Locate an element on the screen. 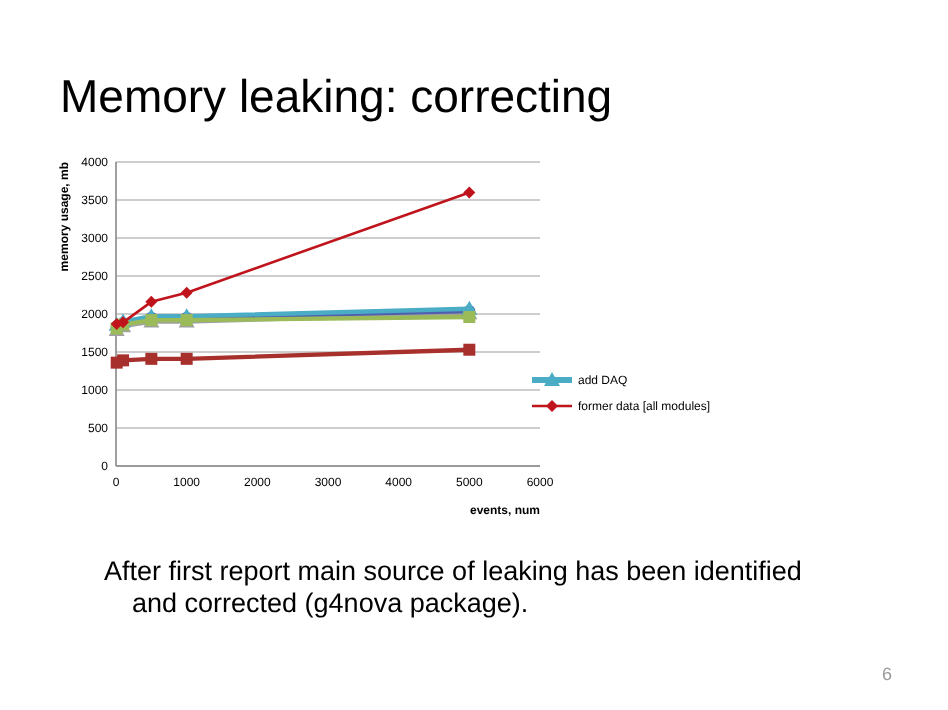 The height and width of the screenshot is (710, 948). text: 6 is located at coordinates (886, 674).